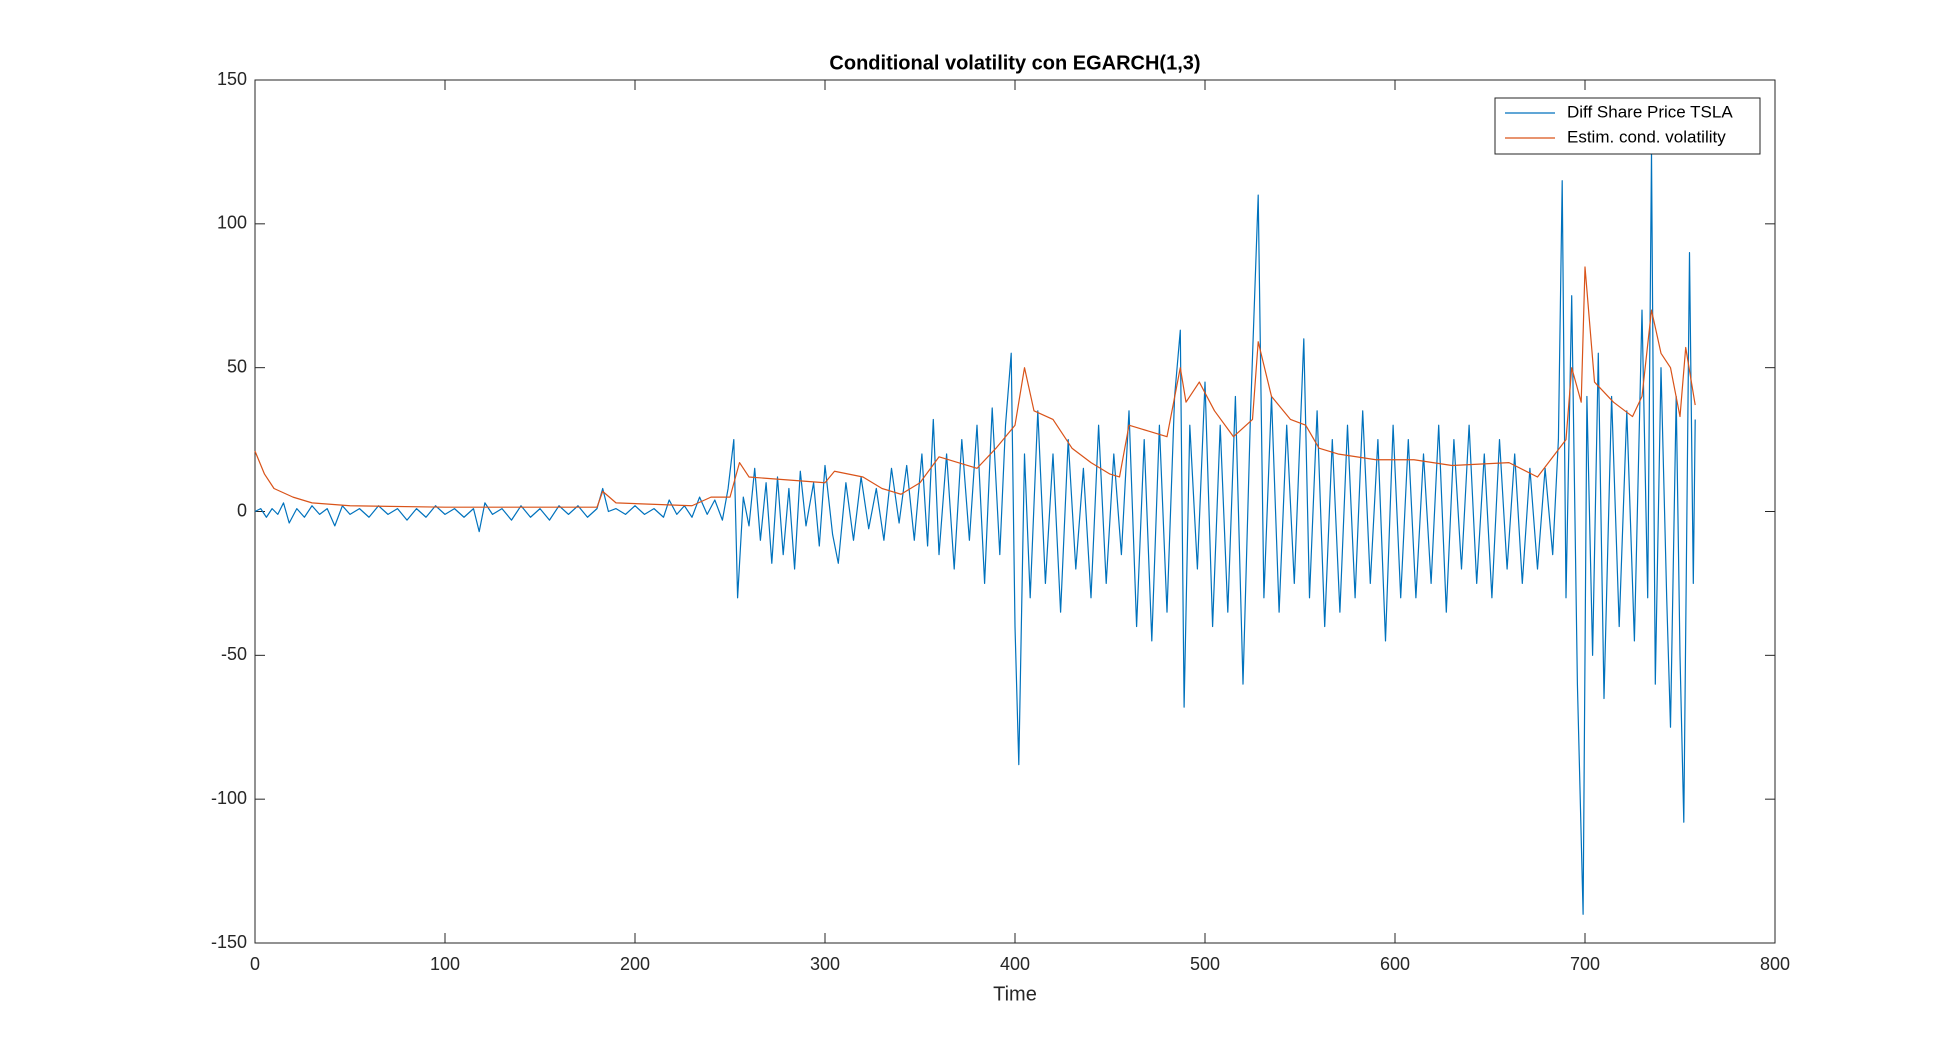 The image size is (1953, 1055). I want to click on y-tick-label: 50, so click(237, 366).